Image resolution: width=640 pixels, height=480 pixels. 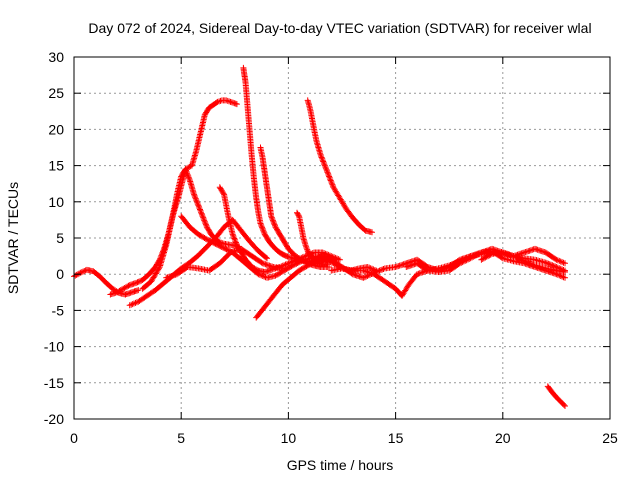 I want to click on y-tick-label: 25, so click(x=56, y=93).